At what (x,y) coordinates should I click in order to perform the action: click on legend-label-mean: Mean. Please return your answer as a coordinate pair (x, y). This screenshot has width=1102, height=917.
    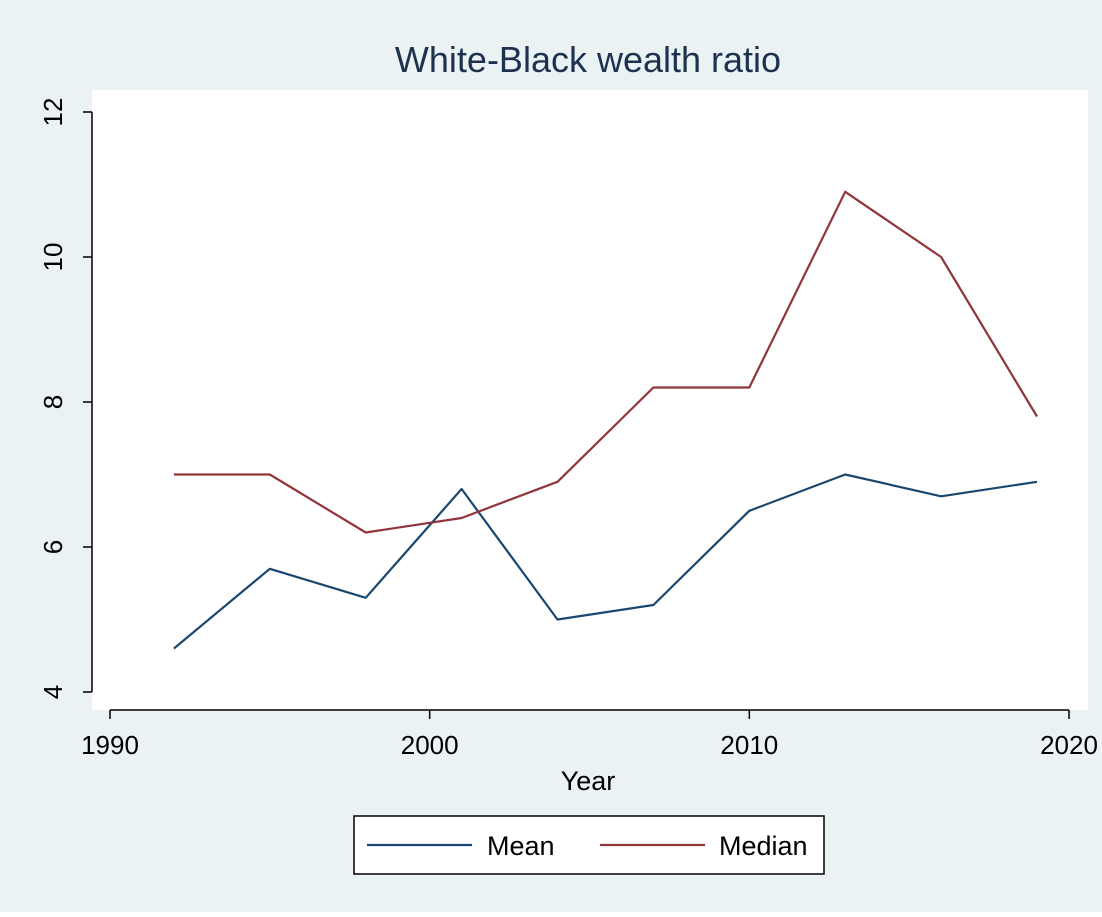
    Looking at the image, I should click on (521, 846).